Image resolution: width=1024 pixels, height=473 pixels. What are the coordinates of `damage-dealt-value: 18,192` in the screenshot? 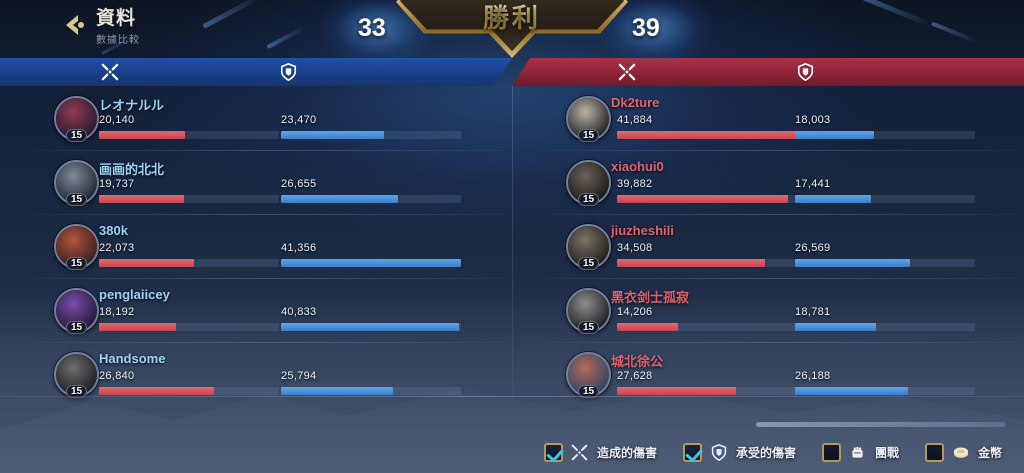 It's located at (117, 312).